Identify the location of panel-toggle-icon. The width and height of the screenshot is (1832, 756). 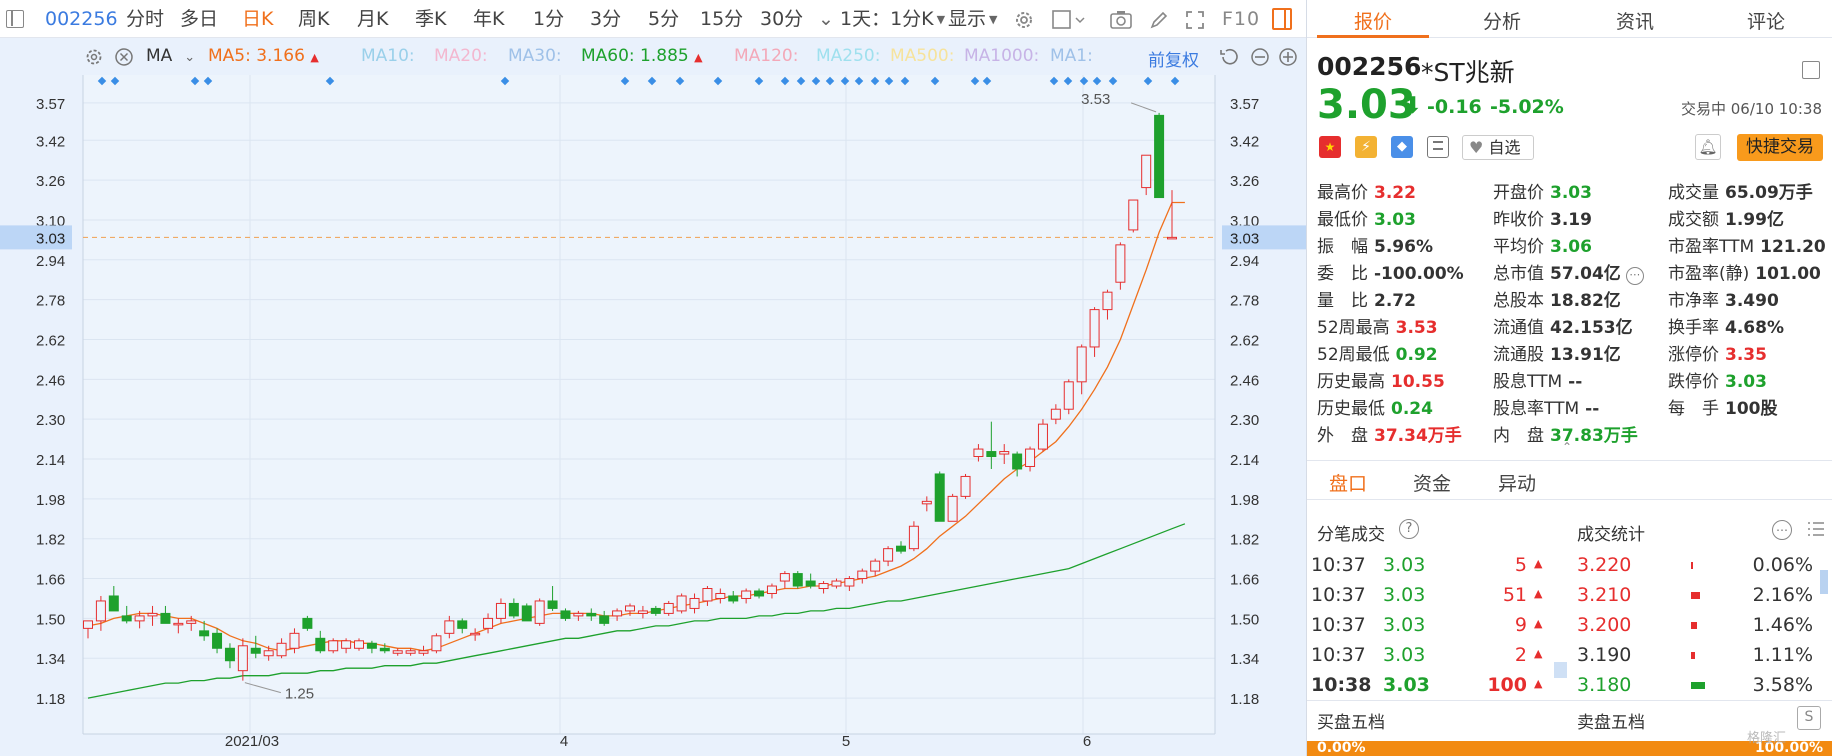
(1282, 19).